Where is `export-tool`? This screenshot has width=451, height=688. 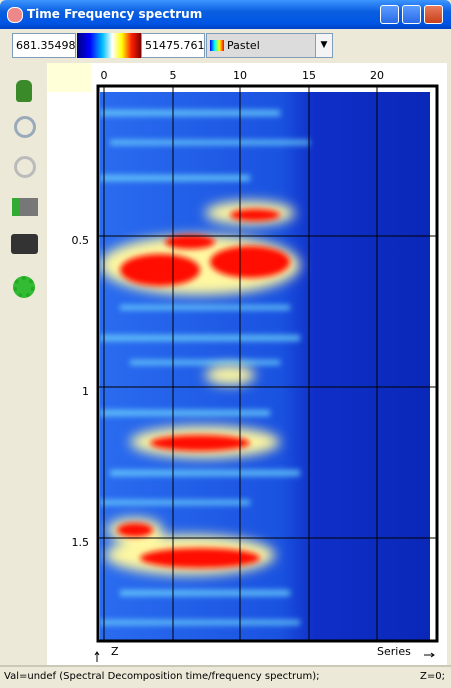
export-tool is located at coordinates (25, 207).